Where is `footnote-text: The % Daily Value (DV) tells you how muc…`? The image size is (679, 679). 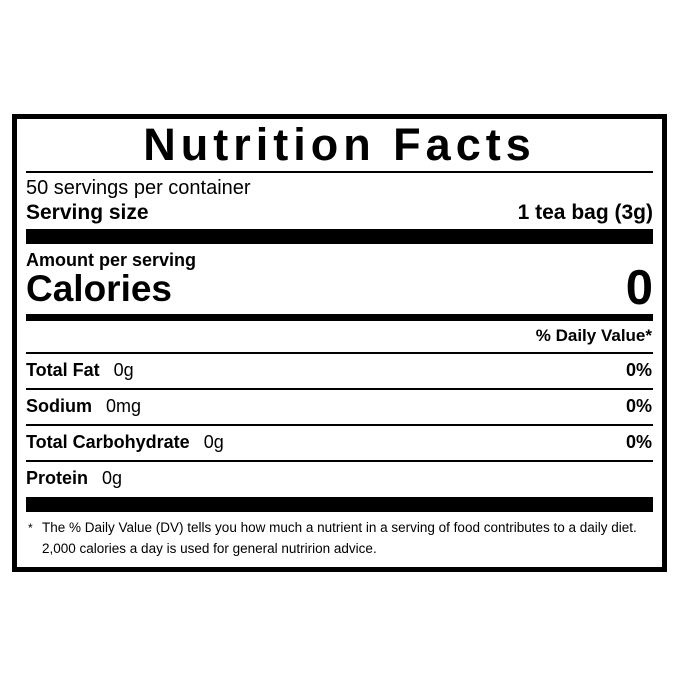 footnote-text: The % Daily Value (DV) tells you how muc… is located at coordinates (339, 538).